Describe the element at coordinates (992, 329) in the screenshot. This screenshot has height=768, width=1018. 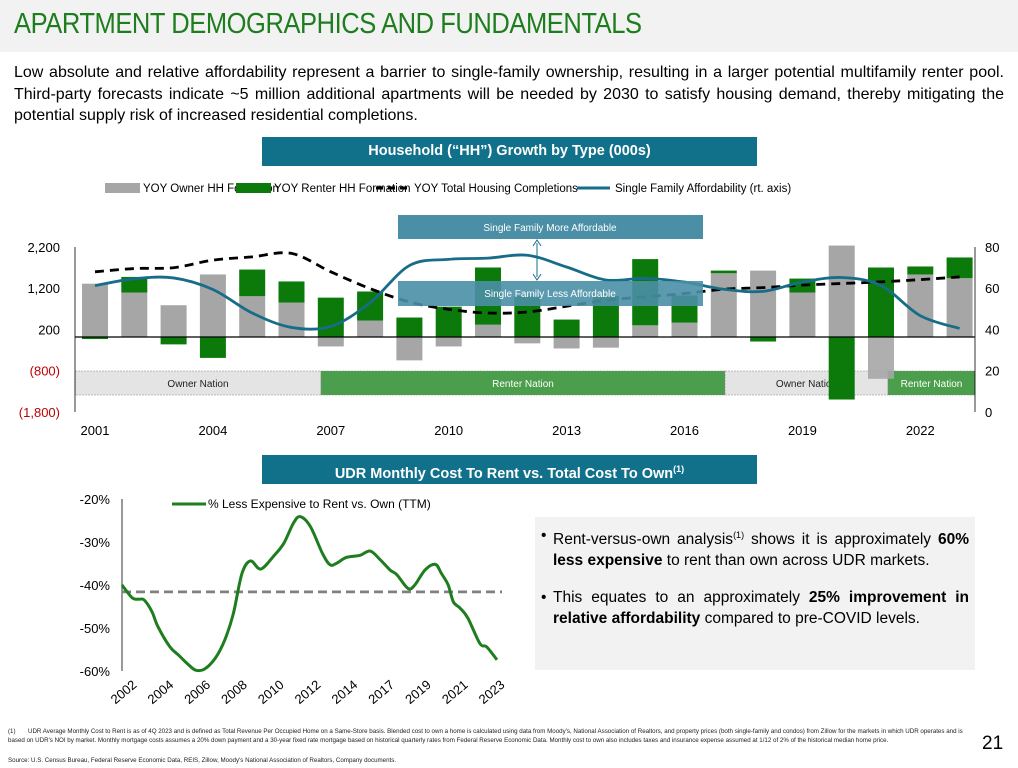
I see `right-tick-label: 40` at that location.